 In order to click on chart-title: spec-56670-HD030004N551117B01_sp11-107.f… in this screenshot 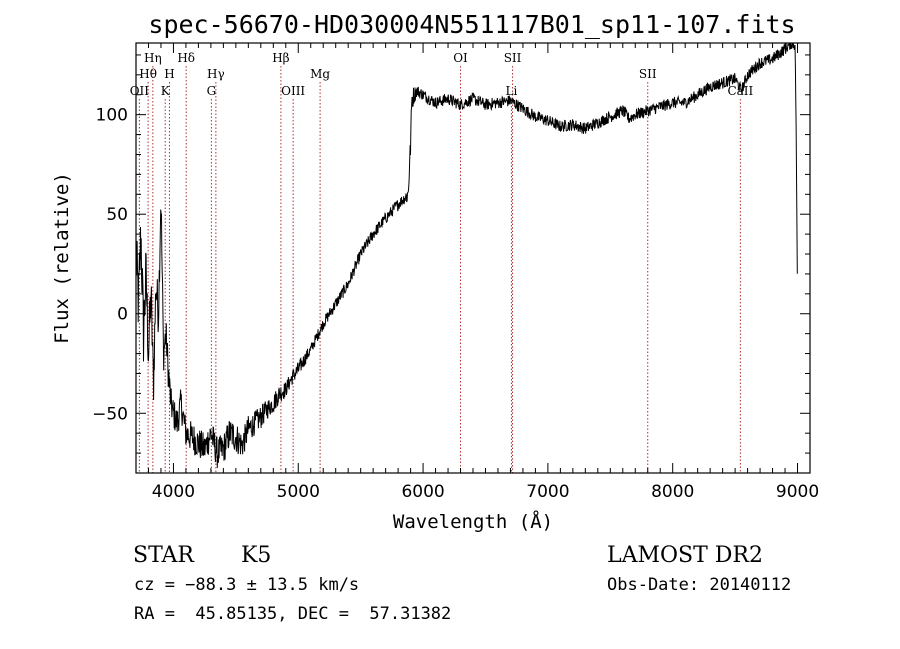, I will do `click(471, 24)`.